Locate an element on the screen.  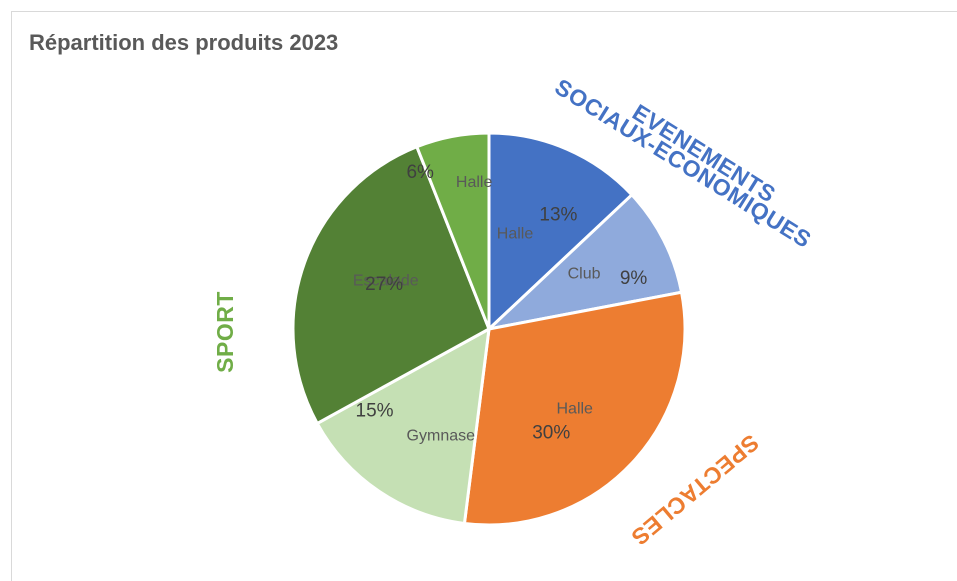
slice-percent-label-0: 13% is located at coordinates (558, 214).